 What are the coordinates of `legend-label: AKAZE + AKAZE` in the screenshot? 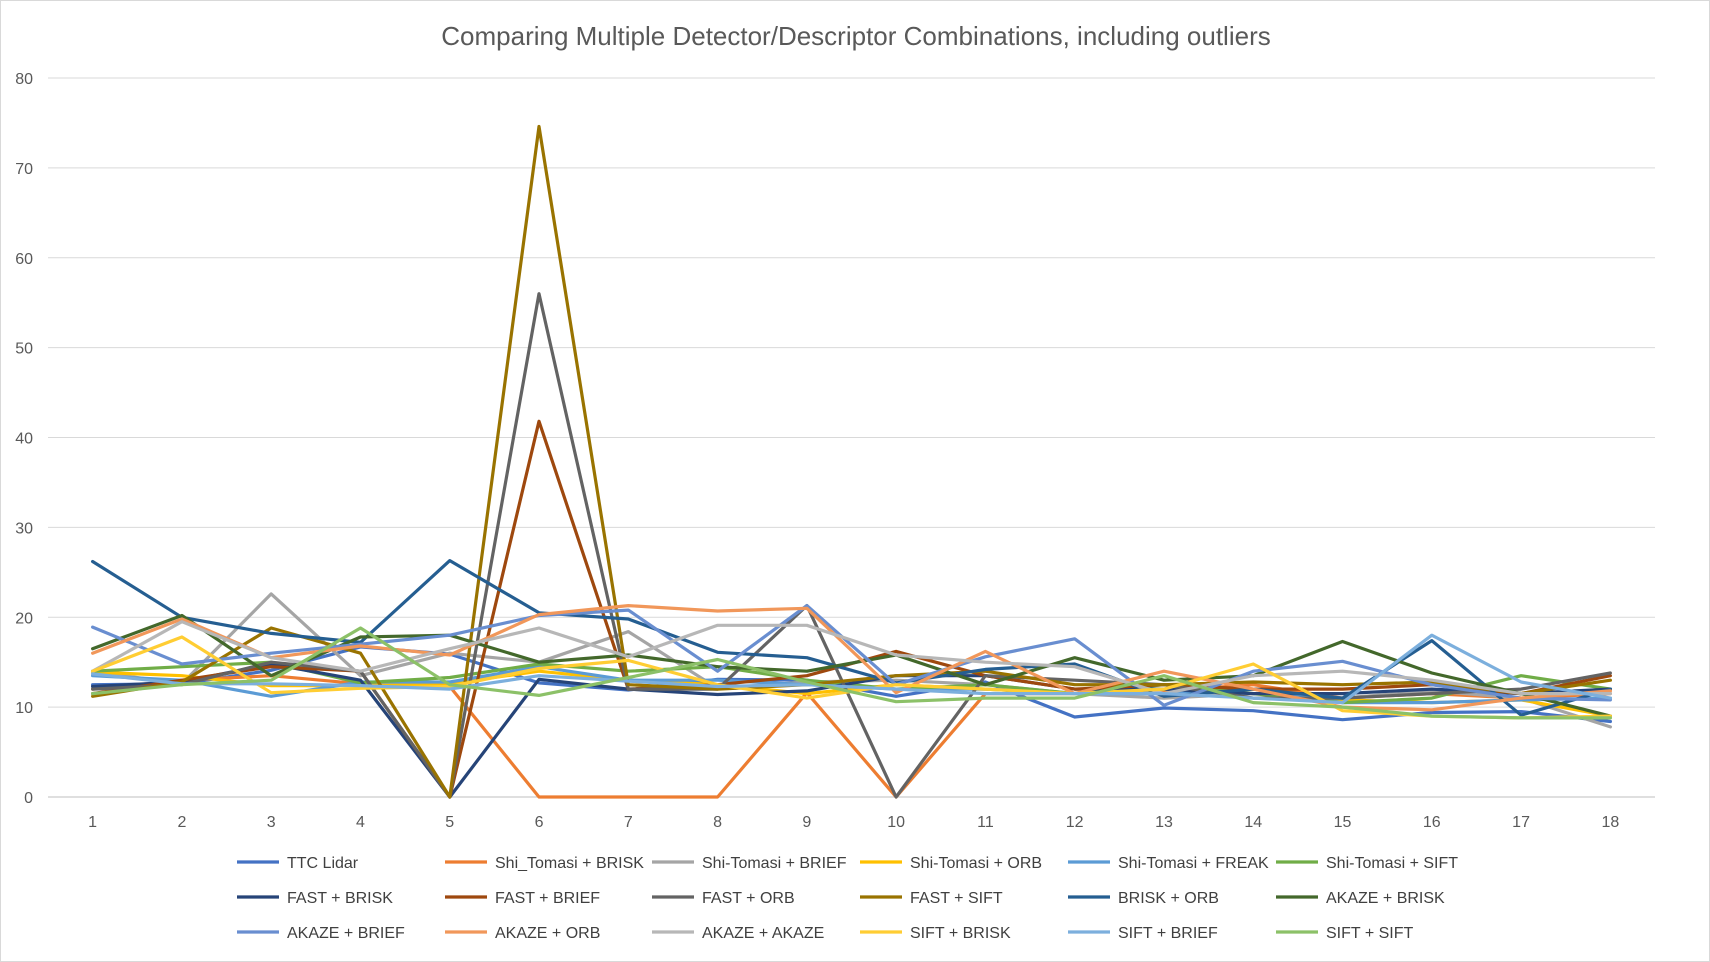 It's located at (763, 933).